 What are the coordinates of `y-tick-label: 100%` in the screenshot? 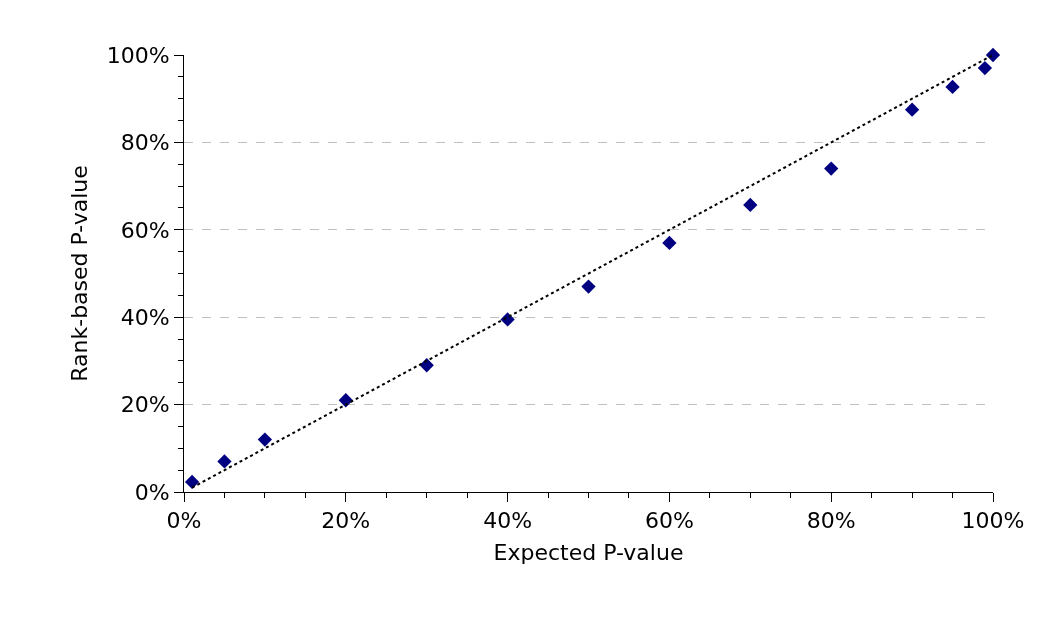 It's located at (138, 55).